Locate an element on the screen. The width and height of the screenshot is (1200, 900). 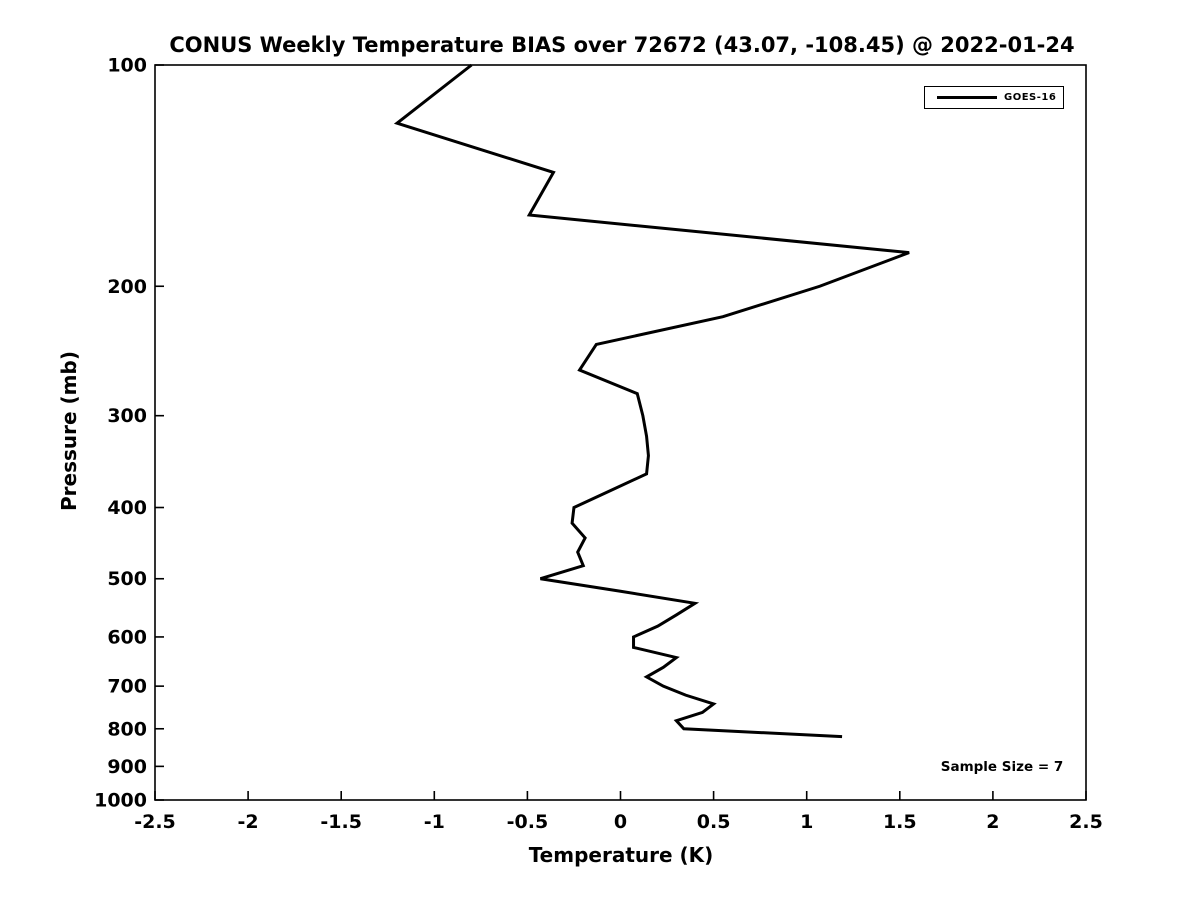
y-tick-label: 200 is located at coordinates (127, 287).